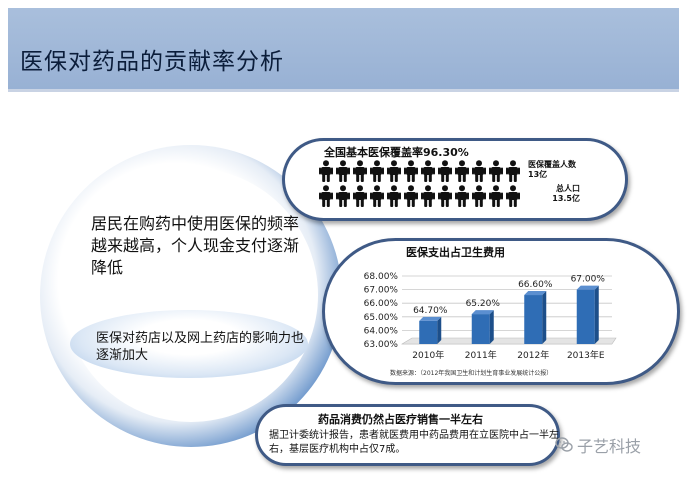 The image size is (687, 478). I want to click on total-people-row, so click(419, 196).